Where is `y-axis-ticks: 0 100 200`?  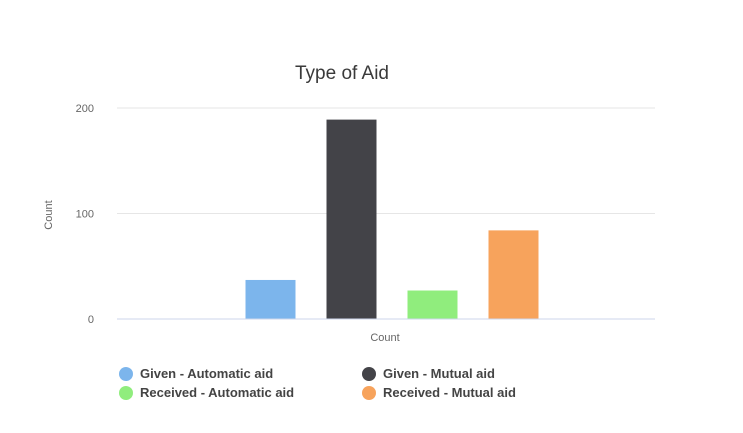
y-axis-ticks: 0 100 200 is located at coordinates (85, 214).